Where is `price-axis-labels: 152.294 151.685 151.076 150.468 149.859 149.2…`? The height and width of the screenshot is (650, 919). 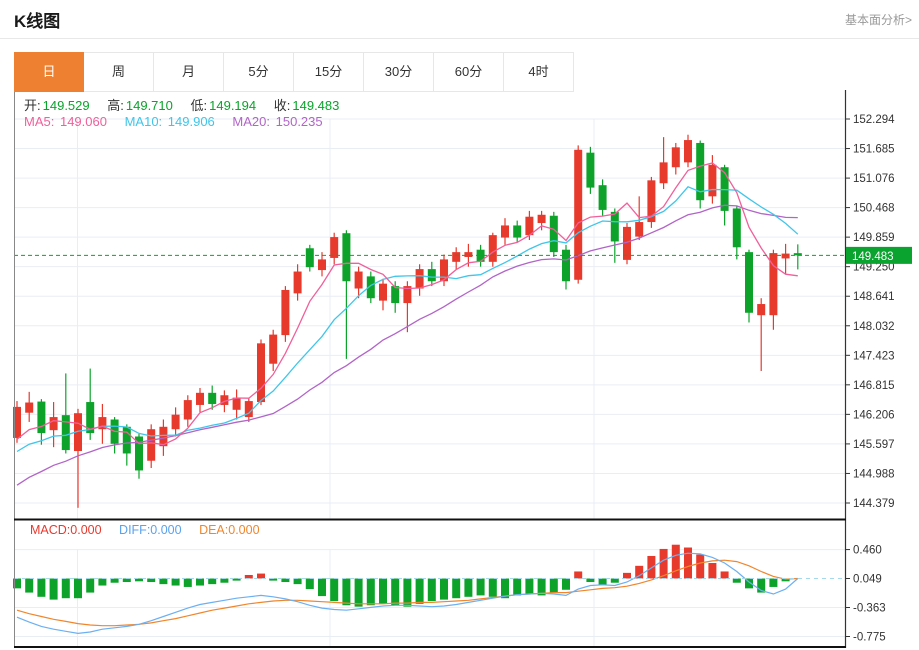
price-axis-labels: 152.294 151.685 151.076 150.468 149.859 149.2… is located at coordinates (870, 379).